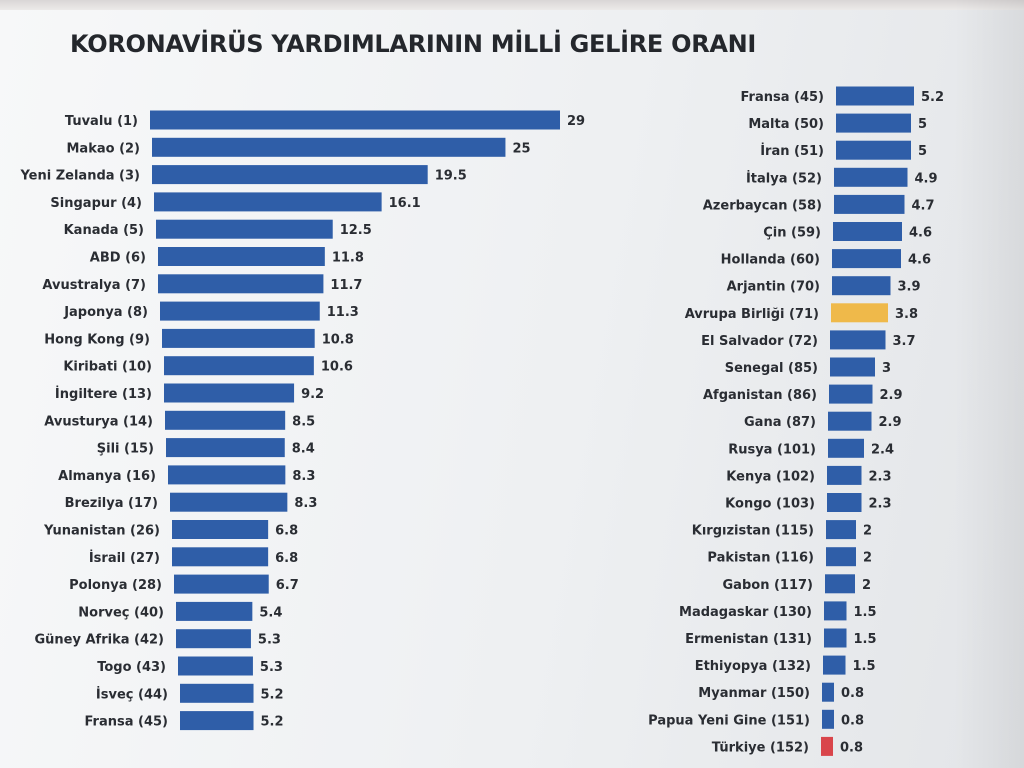 Image resolution: width=1024 pixels, height=768 pixels. What do you see at coordinates (768, 585) in the screenshot?
I see `category-label: Gabon (117)` at bounding box center [768, 585].